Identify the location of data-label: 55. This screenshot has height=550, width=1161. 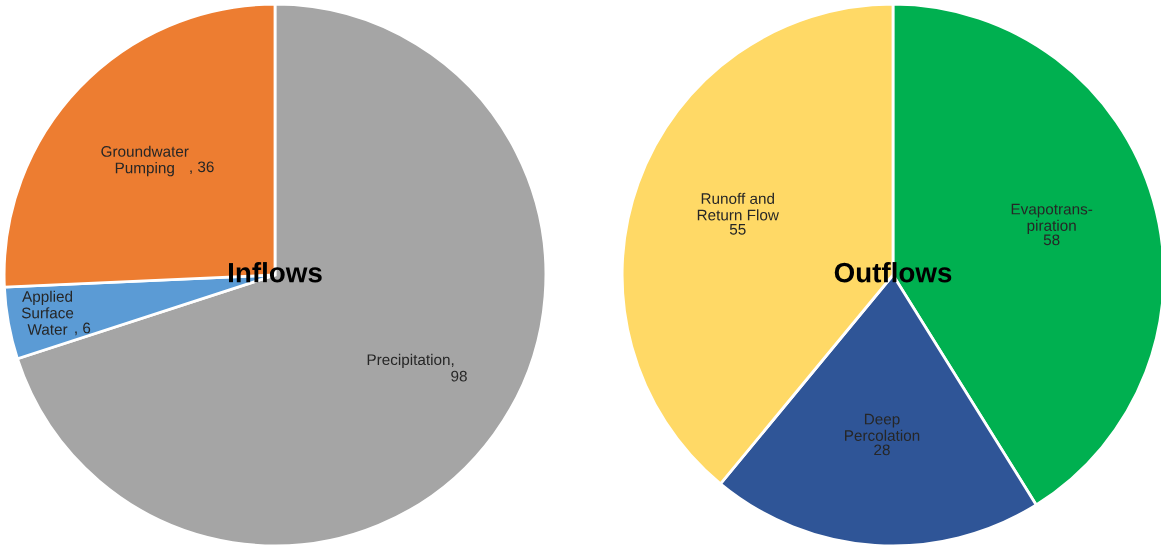
(737, 229).